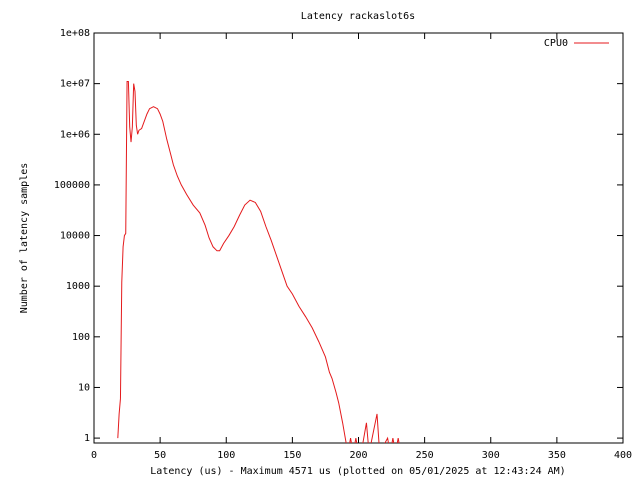 The image size is (640, 480). What do you see at coordinates (87, 438) in the screenshot?
I see `y-tick-label: 1` at bounding box center [87, 438].